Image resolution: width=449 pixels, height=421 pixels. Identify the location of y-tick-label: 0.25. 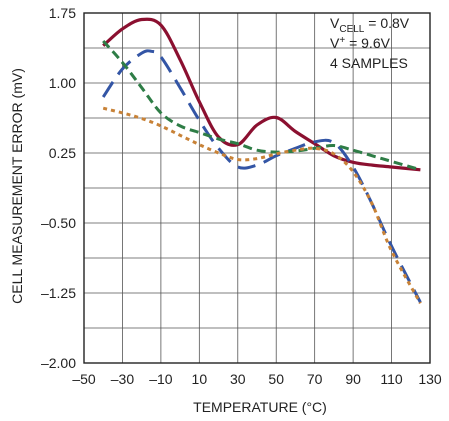
(62, 153).